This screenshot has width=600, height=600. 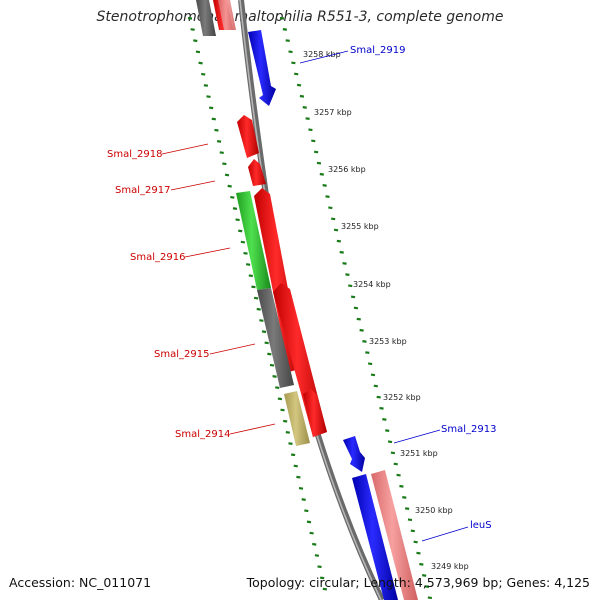 I want to click on gene-label-smal-2917: Smal_2917, so click(x=142, y=190).